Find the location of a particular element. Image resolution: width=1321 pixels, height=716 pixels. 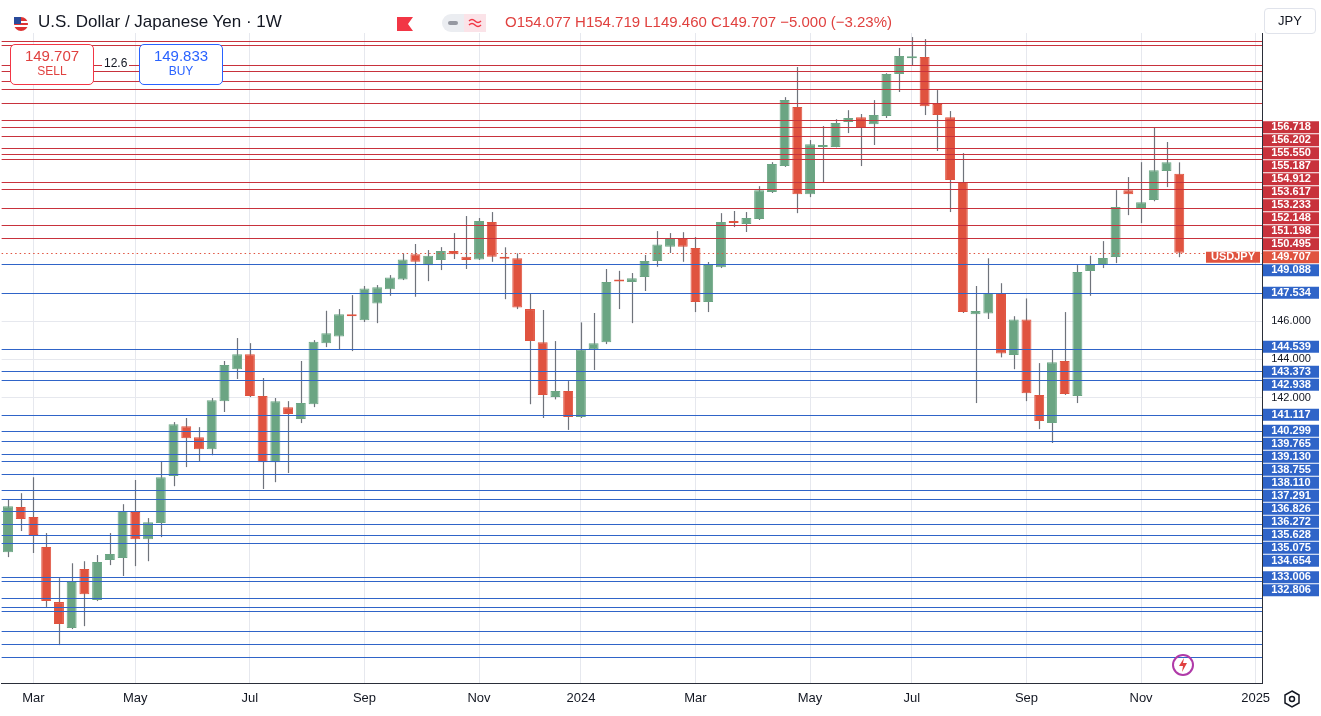

y-tick-label: 144.000 is located at coordinates (1291, 358).